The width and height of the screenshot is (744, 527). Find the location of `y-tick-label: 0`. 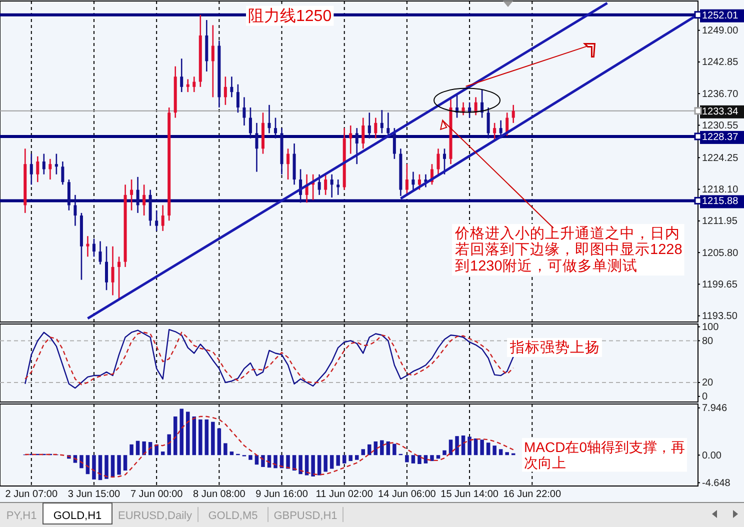

y-tick-label: 0 is located at coordinates (705, 397).